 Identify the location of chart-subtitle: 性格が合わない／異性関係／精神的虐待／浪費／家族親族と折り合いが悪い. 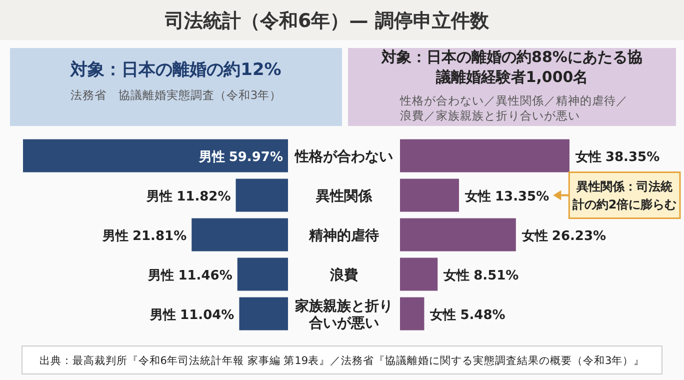
(513, 108).